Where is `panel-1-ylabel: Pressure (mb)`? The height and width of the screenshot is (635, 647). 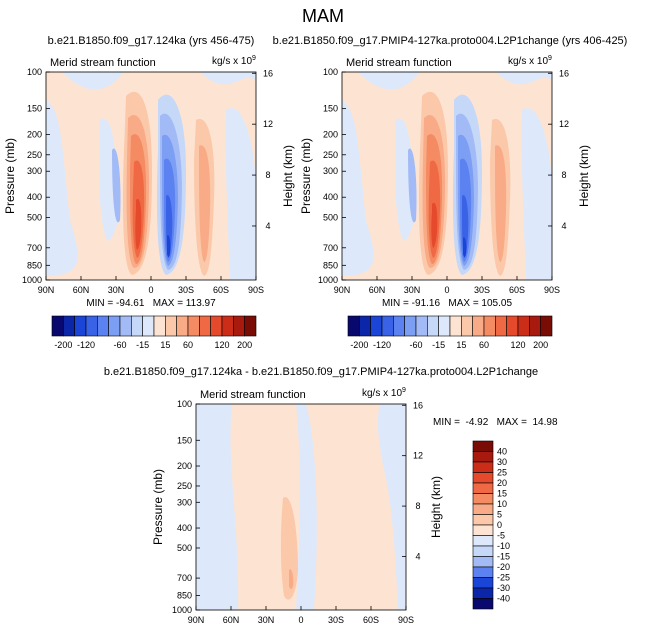
panel-1-ylabel: Pressure (mb) is located at coordinates (10, 176).